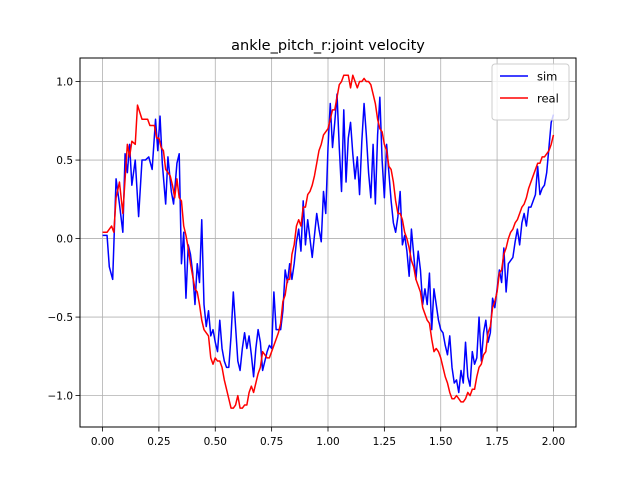 The height and width of the screenshot is (484, 640). What do you see at coordinates (496, 442) in the screenshot?
I see `x-tick-label: 1.75` at bounding box center [496, 442].